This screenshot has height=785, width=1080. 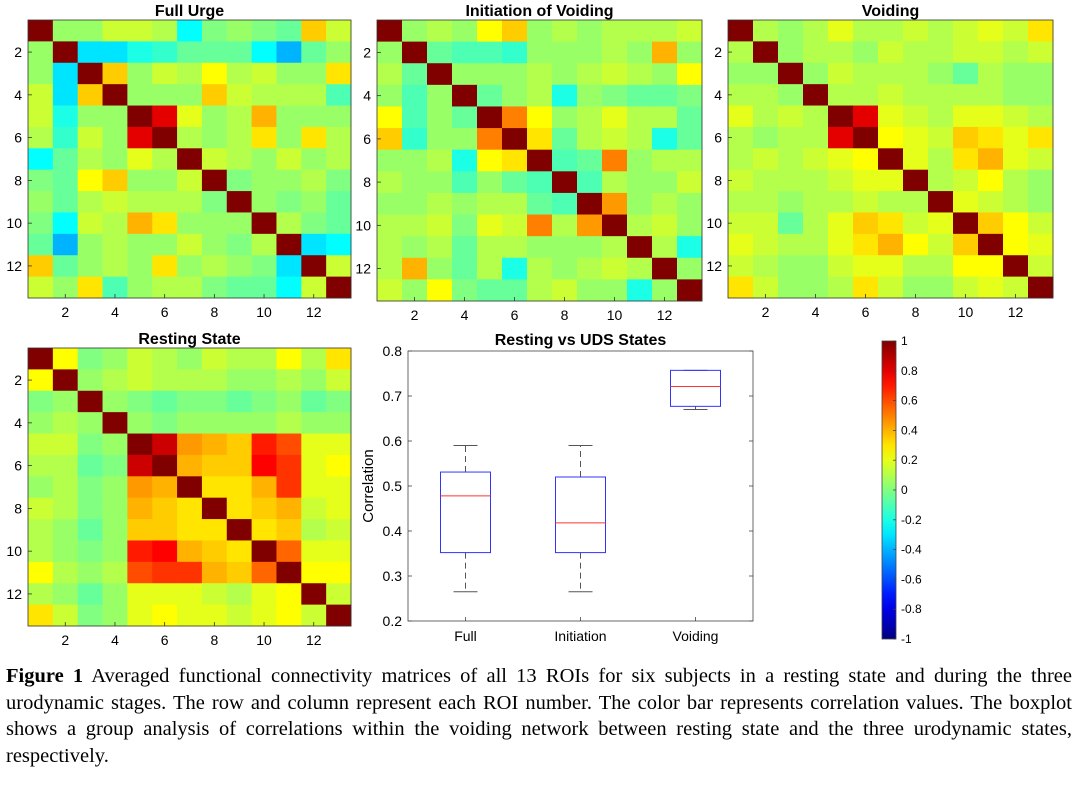 What do you see at coordinates (14, 594) in the screenshot?
I see `y-tick-label: 12` at bounding box center [14, 594].